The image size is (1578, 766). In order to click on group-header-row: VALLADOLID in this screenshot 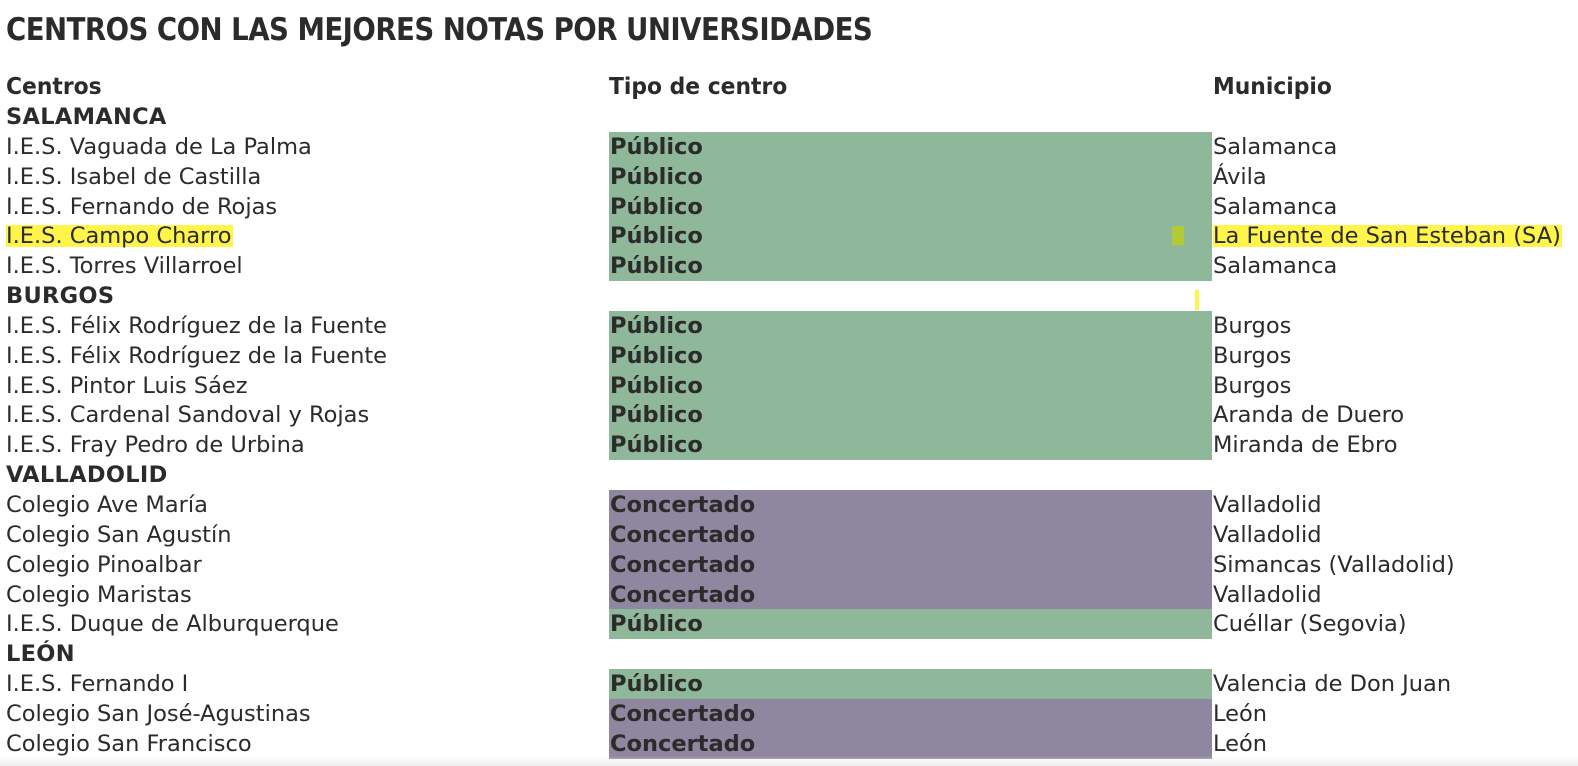, I will do `click(789, 475)`.